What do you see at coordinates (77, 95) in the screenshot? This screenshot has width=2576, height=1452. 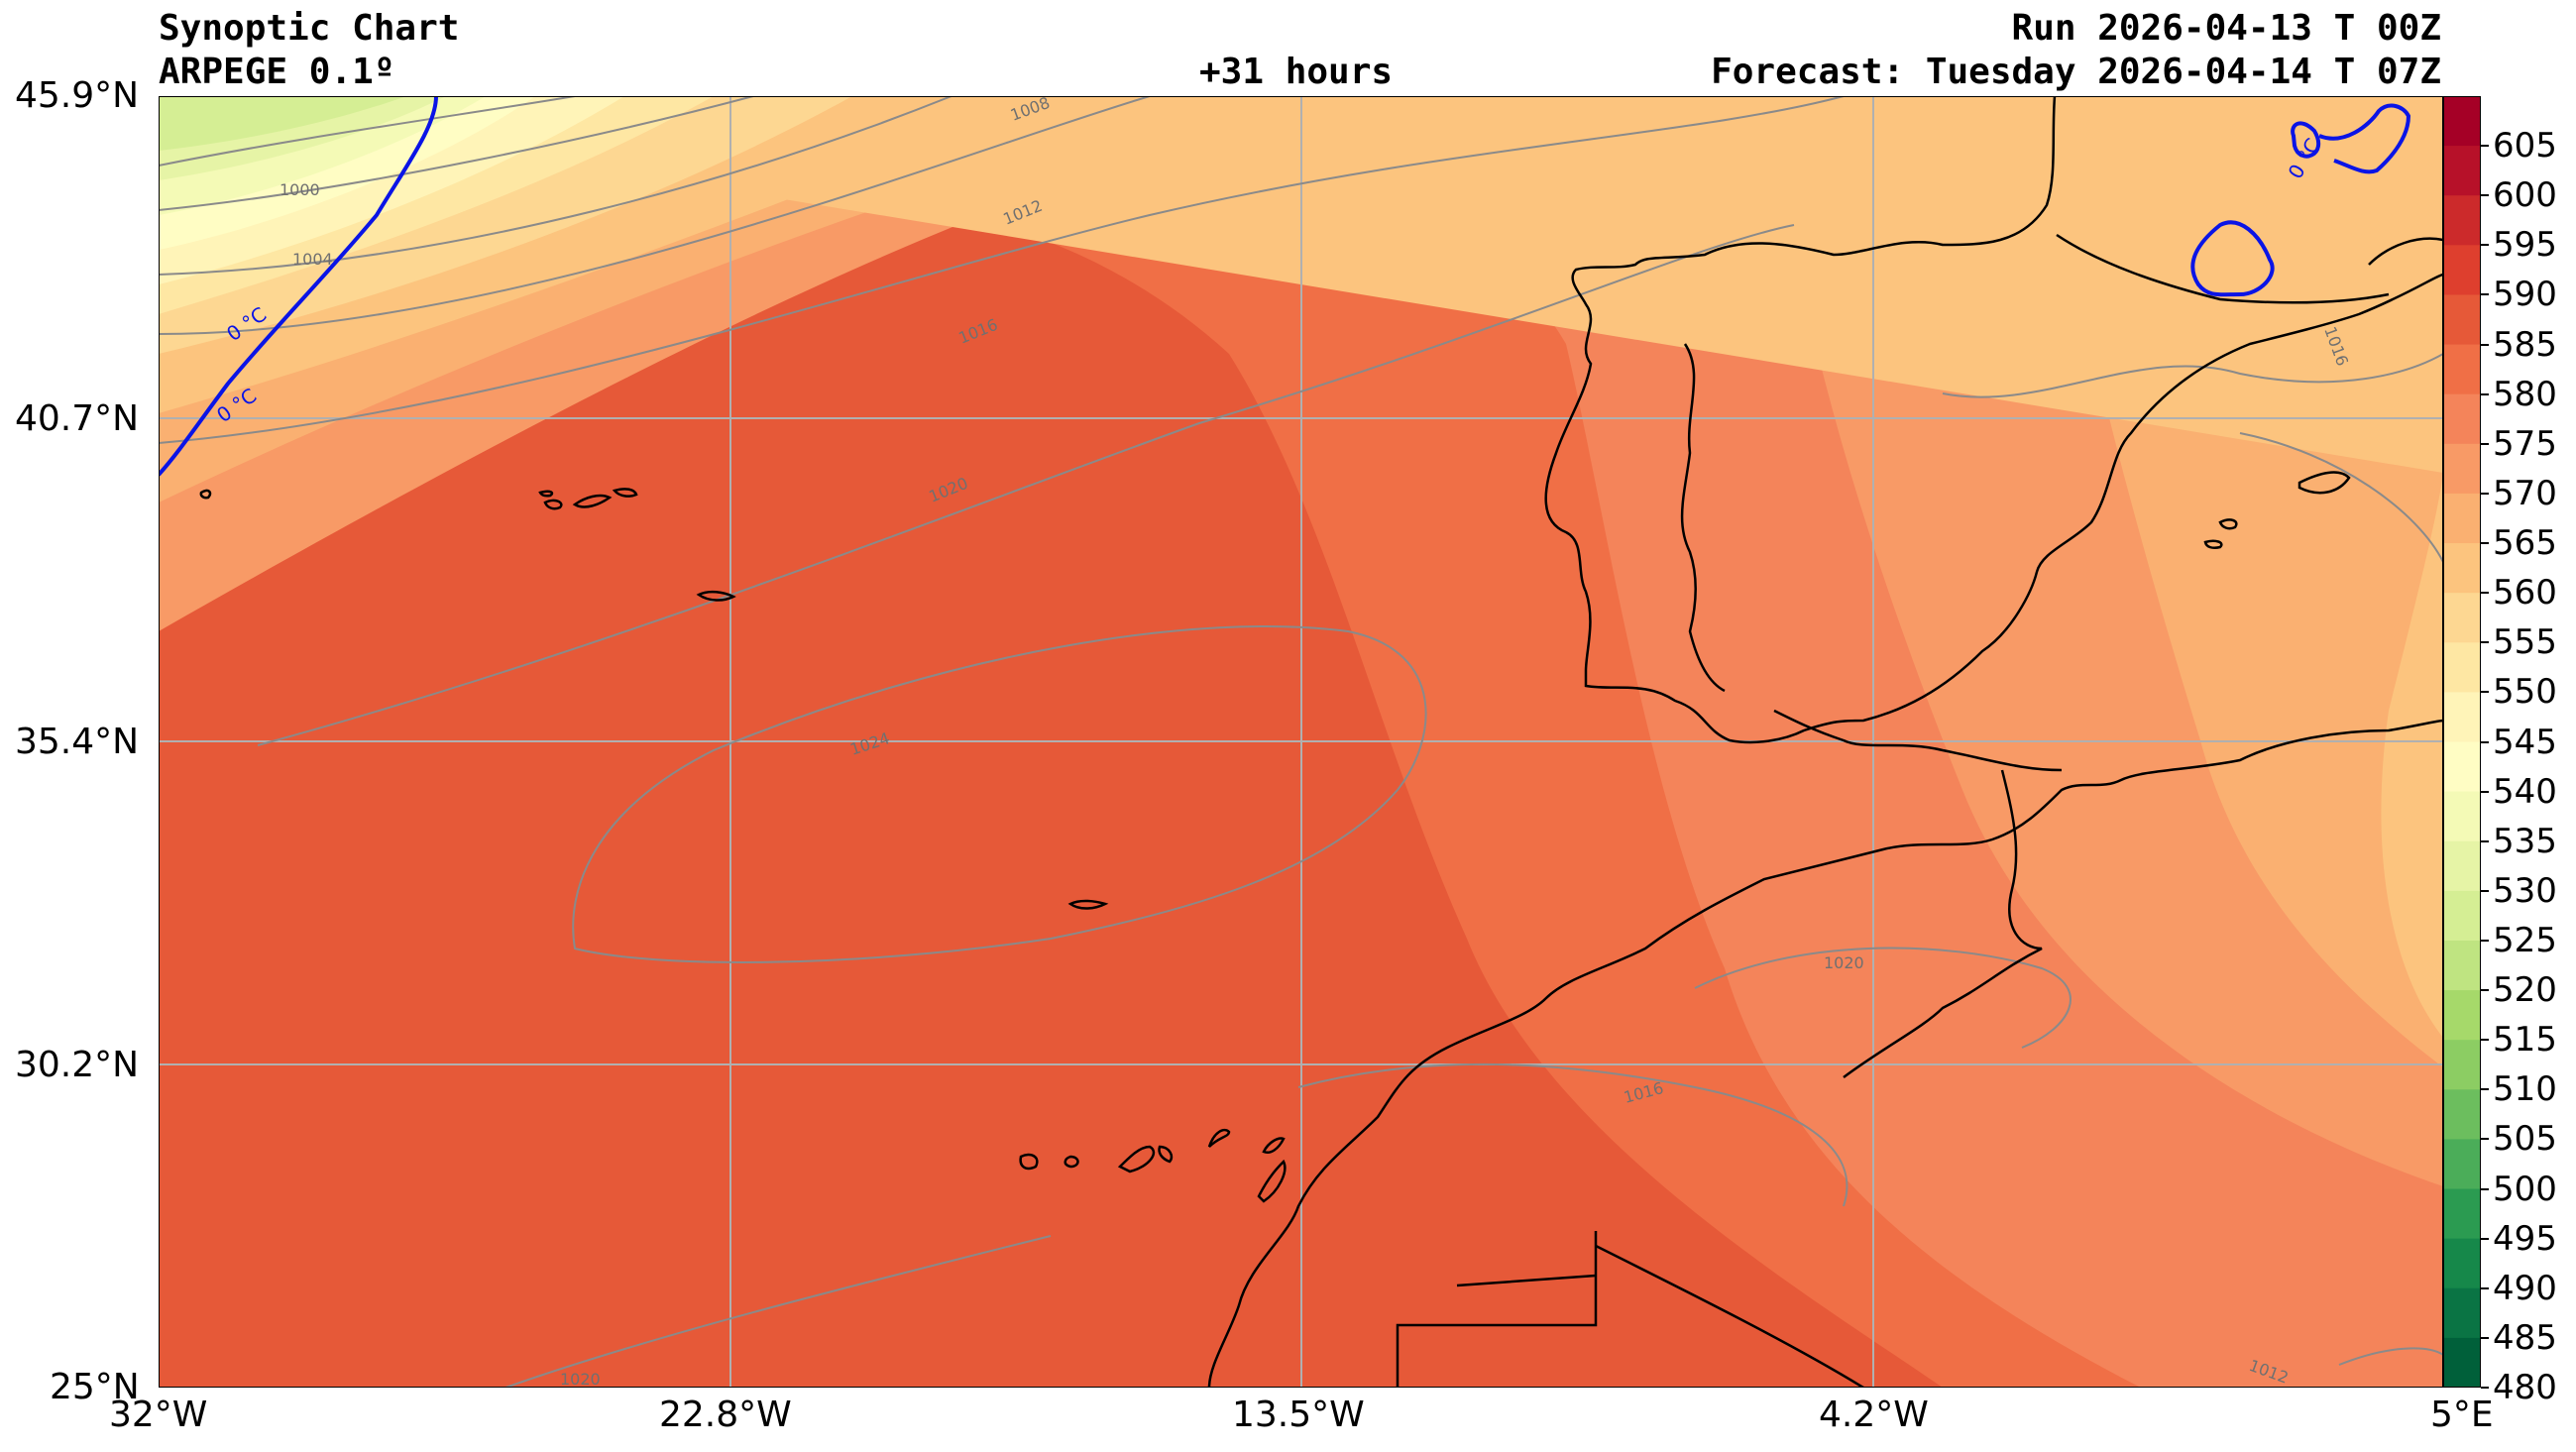 I see `lat-label: 45.9°N` at bounding box center [77, 95].